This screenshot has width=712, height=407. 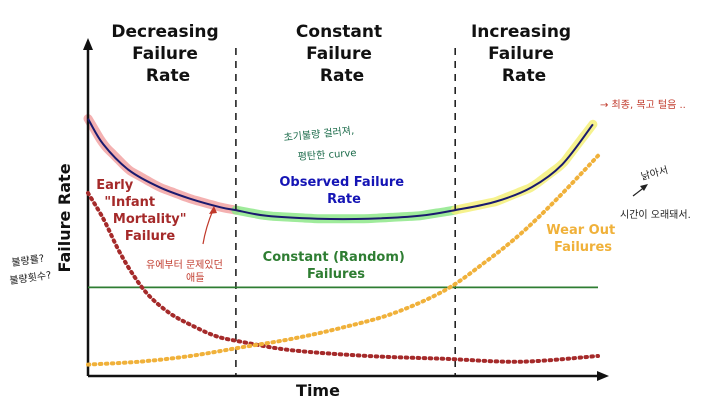 I want to click on annotation-arrowhead-right, so click(x=644, y=187).